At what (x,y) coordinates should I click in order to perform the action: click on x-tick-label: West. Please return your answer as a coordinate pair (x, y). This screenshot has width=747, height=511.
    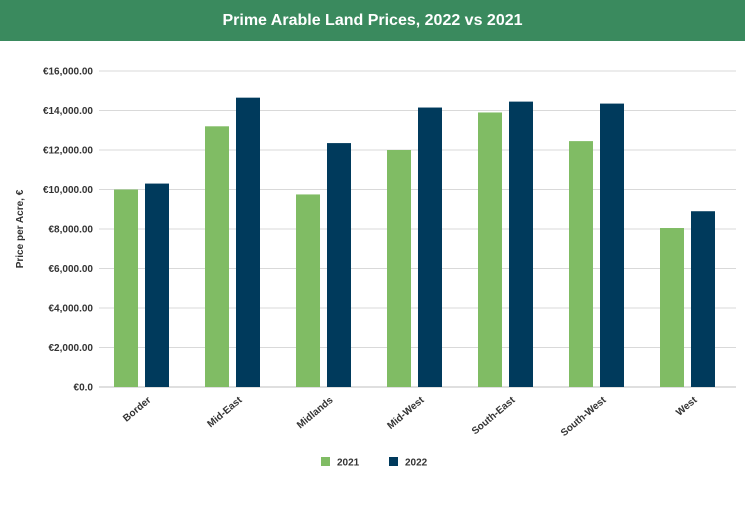
    Looking at the image, I should click on (687, 406).